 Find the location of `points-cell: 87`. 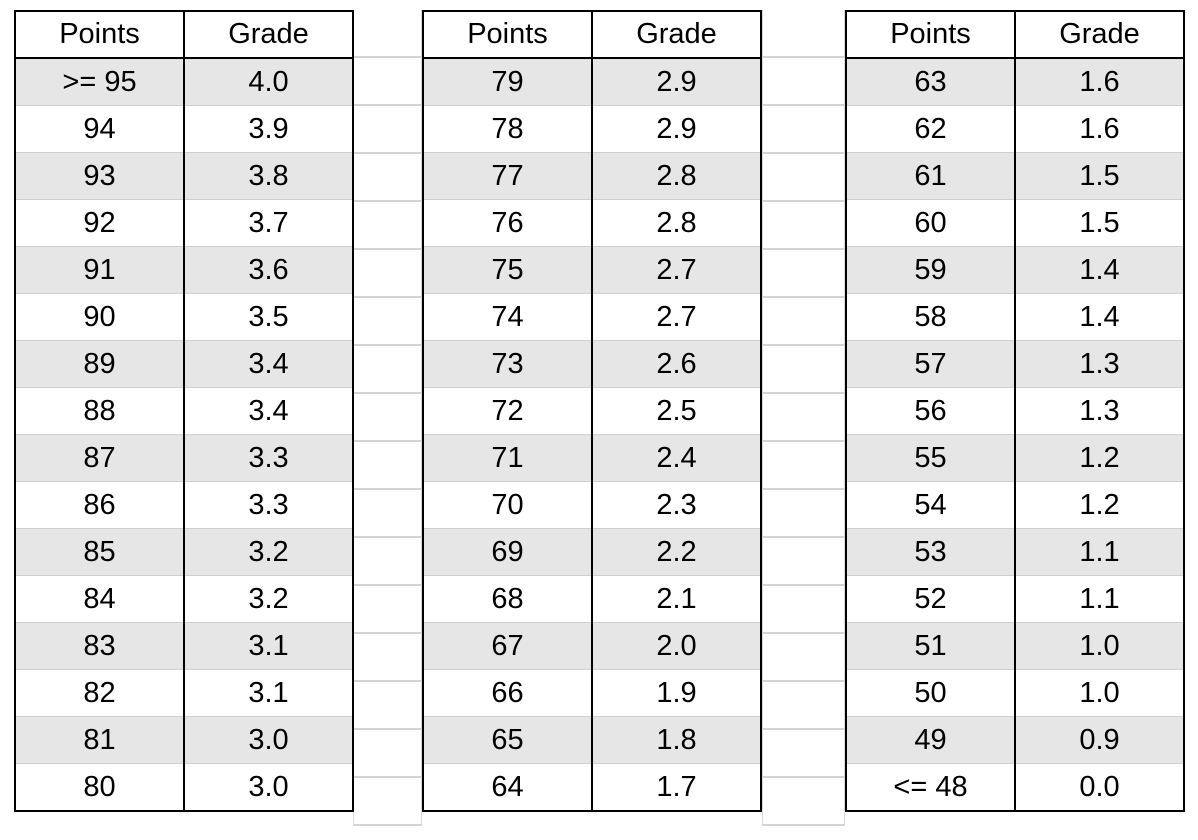

points-cell: 87 is located at coordinates (99, 458).